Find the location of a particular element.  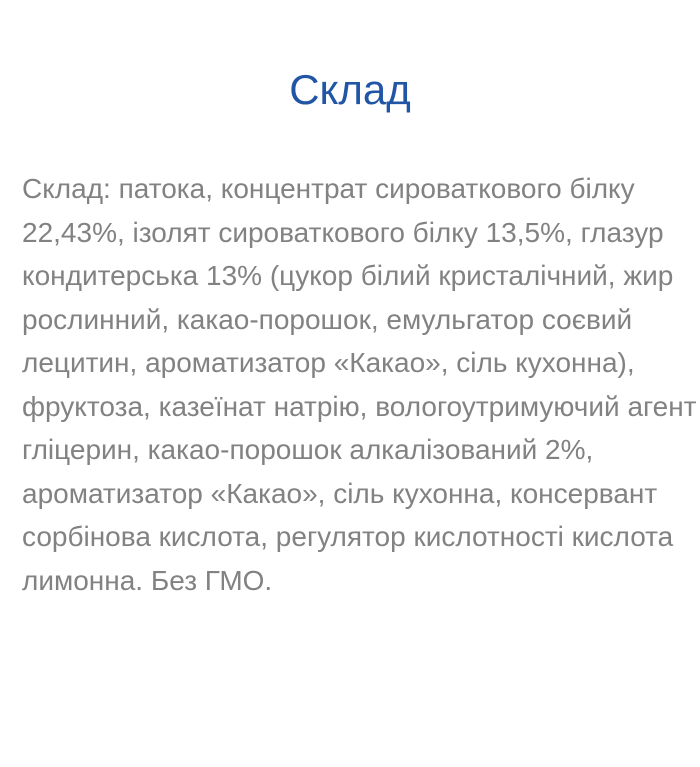

paragraph-line: лимонна. Без ГМО. is located at coordinates (147, 580).